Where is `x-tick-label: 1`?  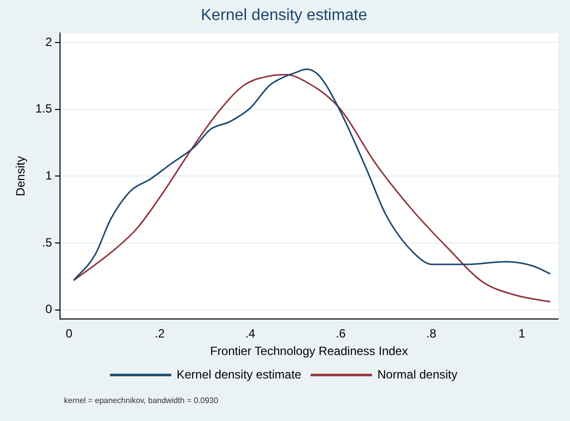 x-tick-label: 1 is located at coordinates (522, 333).